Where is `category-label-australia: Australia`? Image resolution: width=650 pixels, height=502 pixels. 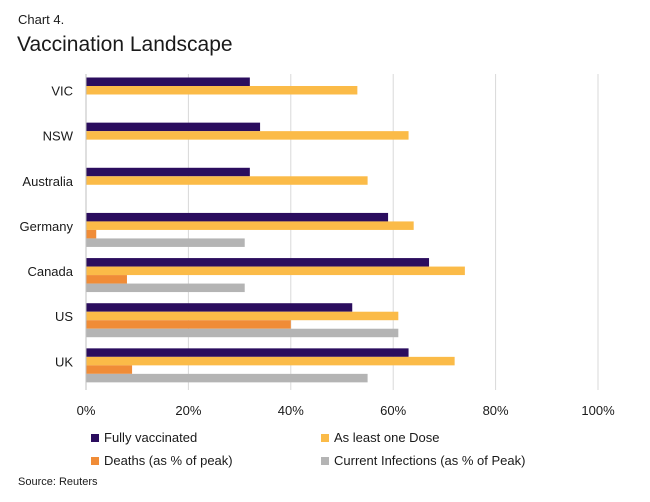 category-label-australia: Australia is located at coordinates (47, 181).